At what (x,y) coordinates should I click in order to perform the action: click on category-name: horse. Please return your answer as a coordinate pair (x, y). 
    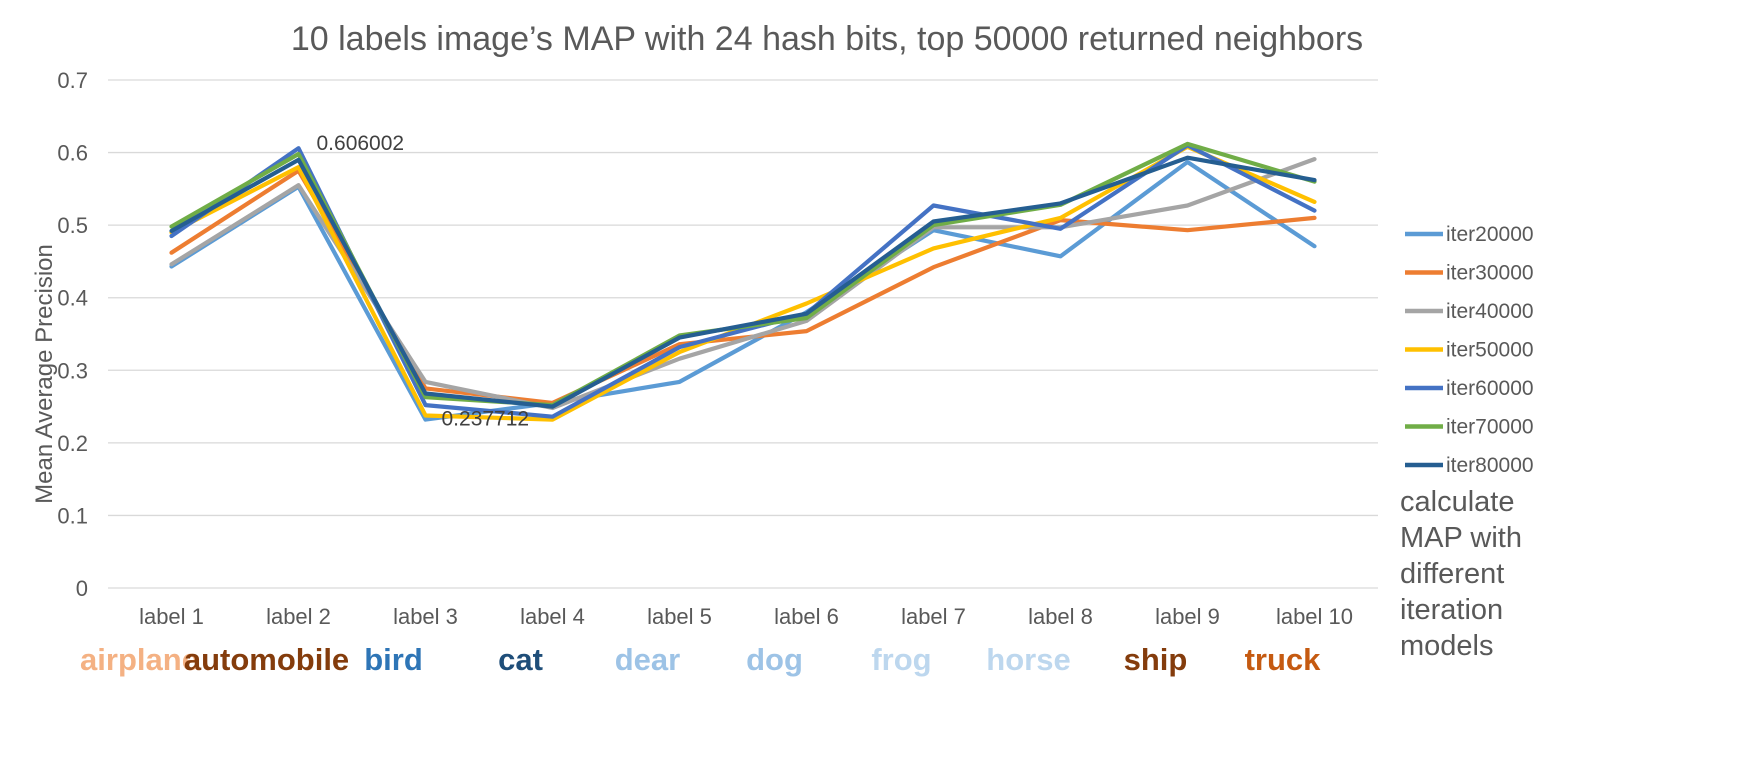
    Looking at the image, I should click on (1028, 659).